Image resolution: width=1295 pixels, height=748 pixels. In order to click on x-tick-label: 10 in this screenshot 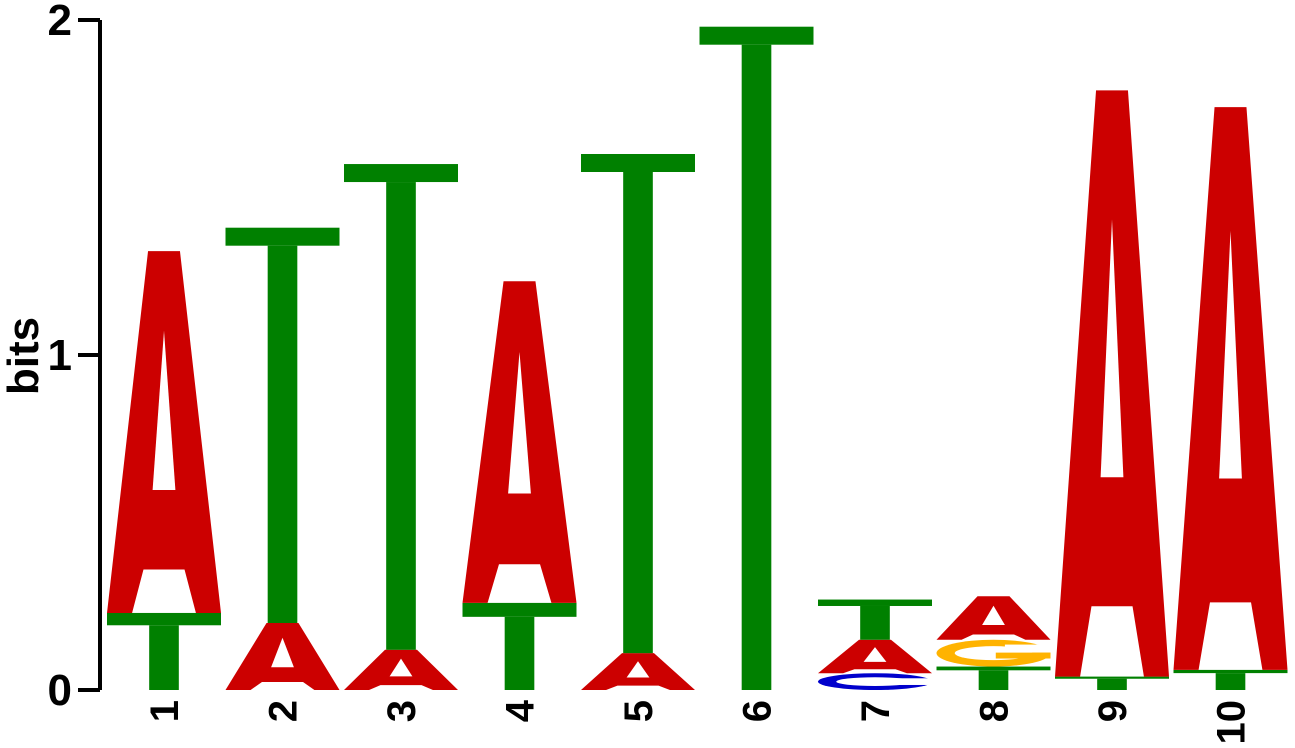, I will do `click(1232, 722)`.